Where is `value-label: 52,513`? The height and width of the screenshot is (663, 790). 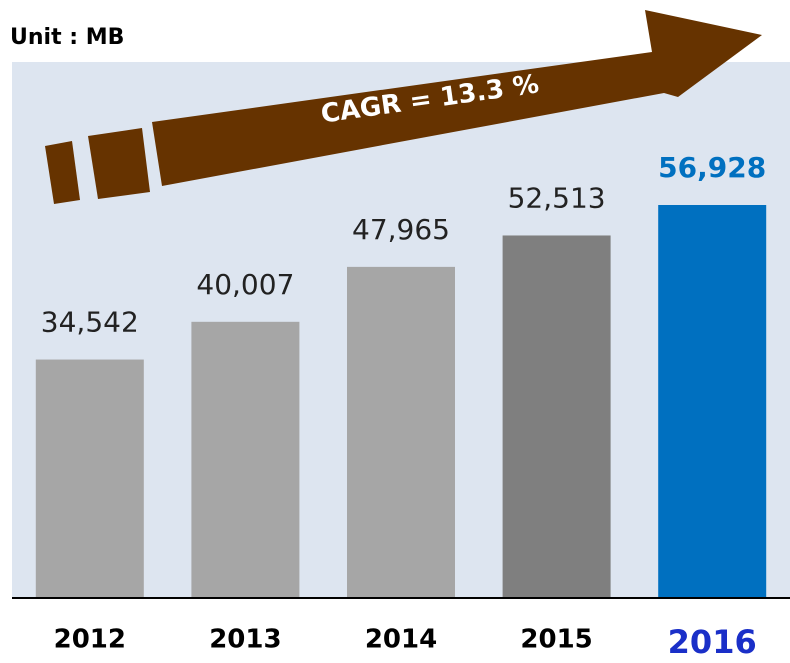
value-label: 52,513 is located at coordinates (557, 197).